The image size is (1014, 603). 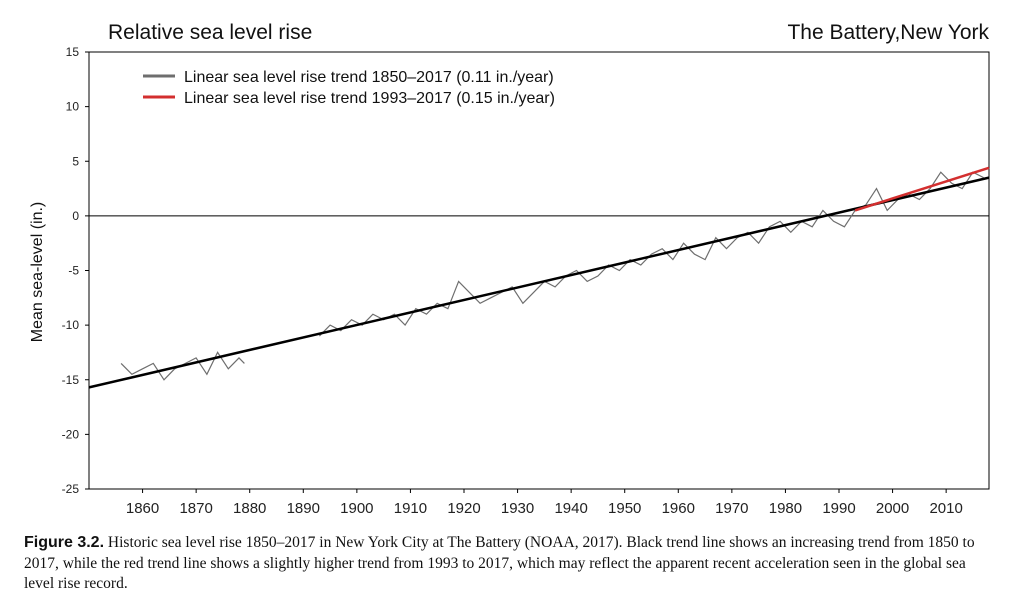 I want to click on y-tick-label: -5, so click(x=73, y=271).